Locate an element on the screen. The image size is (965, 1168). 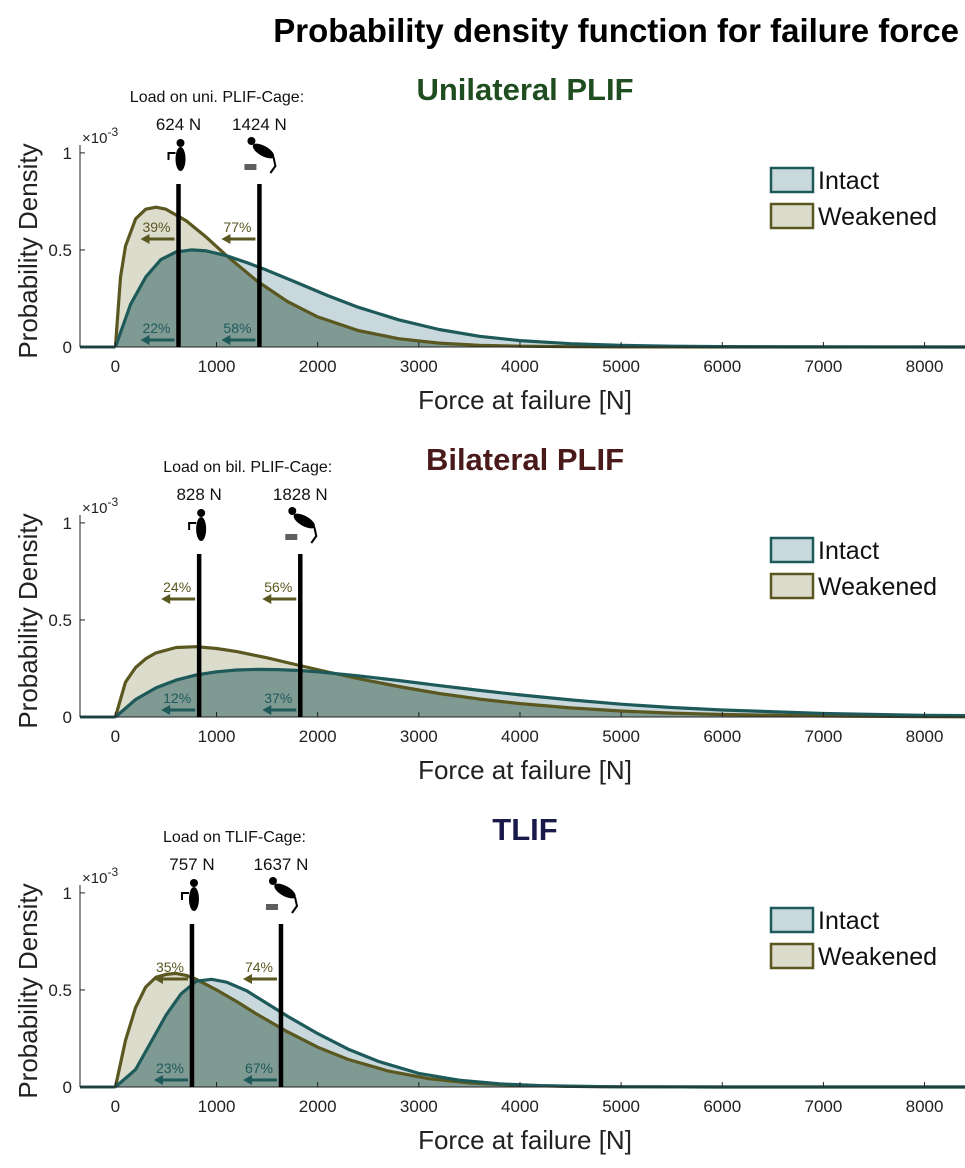
x-tick-label: 6000 is located at coordinates (722, 1106).